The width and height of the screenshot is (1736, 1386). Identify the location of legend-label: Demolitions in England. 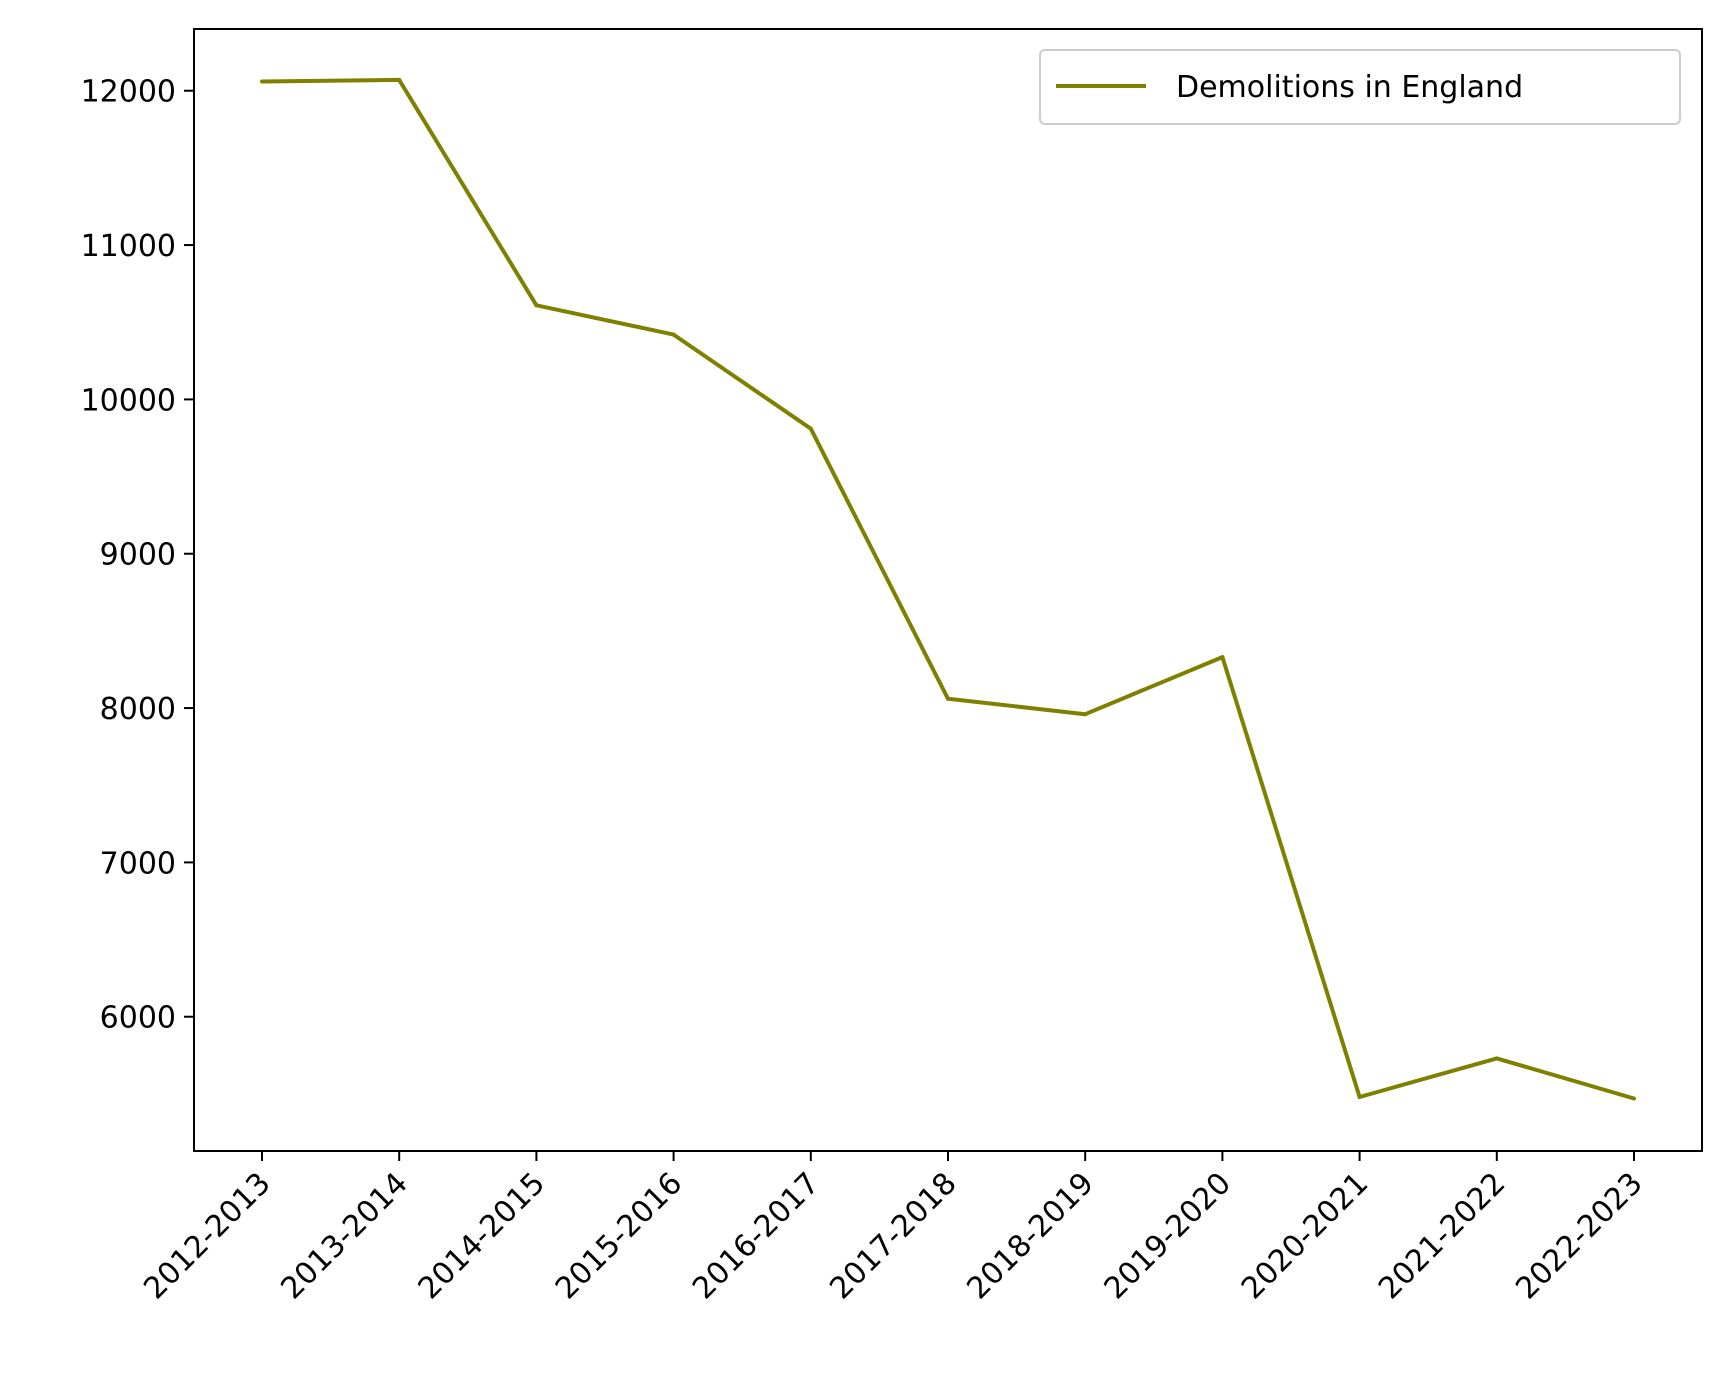
(1349, 87).